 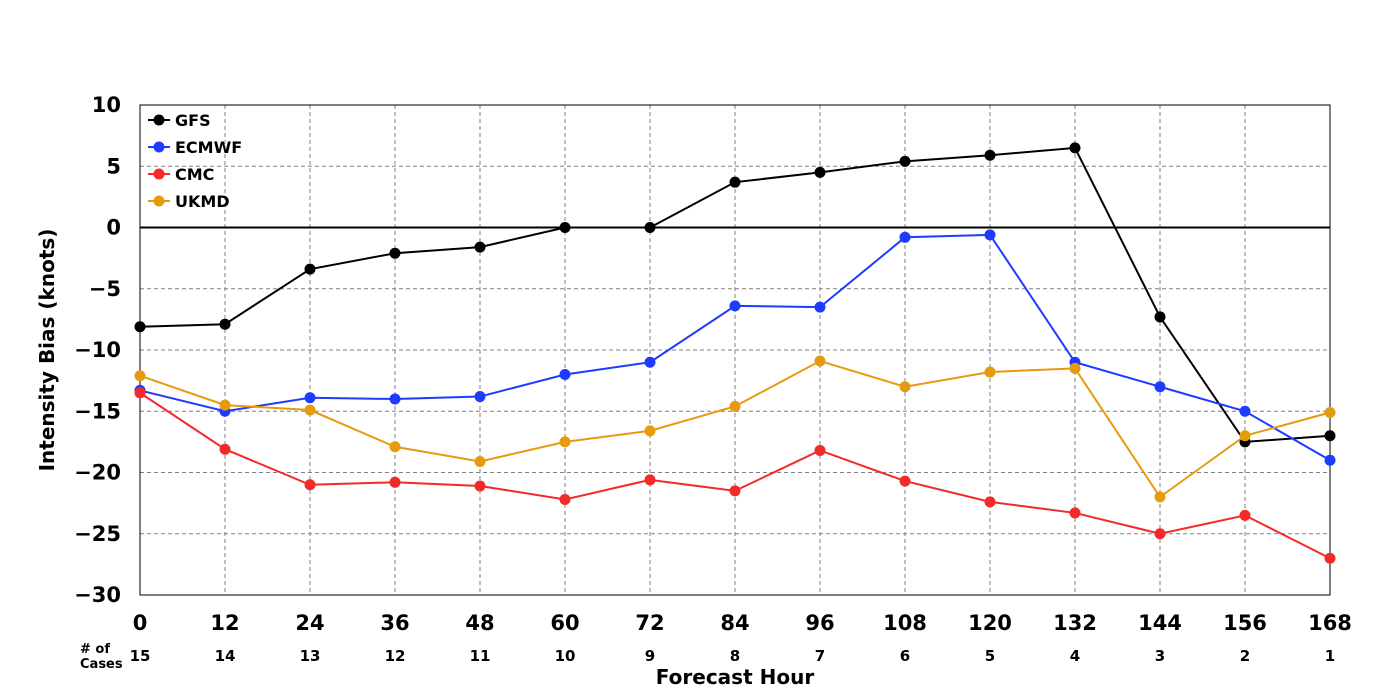 What do you see at coordinates (105, 289) in the screenshot?
I see `y-tick-label: −5` at bounding box center [105, 289].